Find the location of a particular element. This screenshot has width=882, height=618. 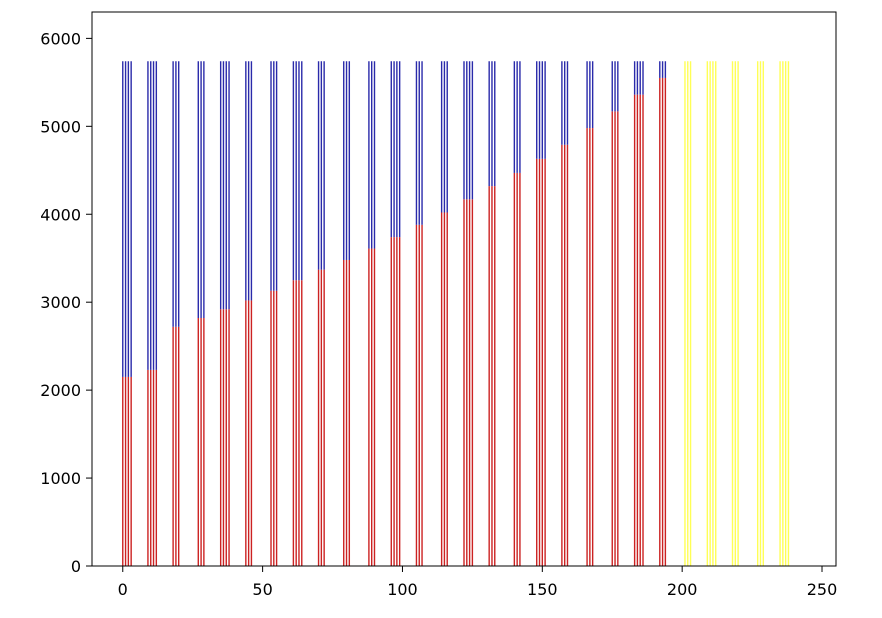

y-tick-label: 2000 is located at coordinates (60, 390).